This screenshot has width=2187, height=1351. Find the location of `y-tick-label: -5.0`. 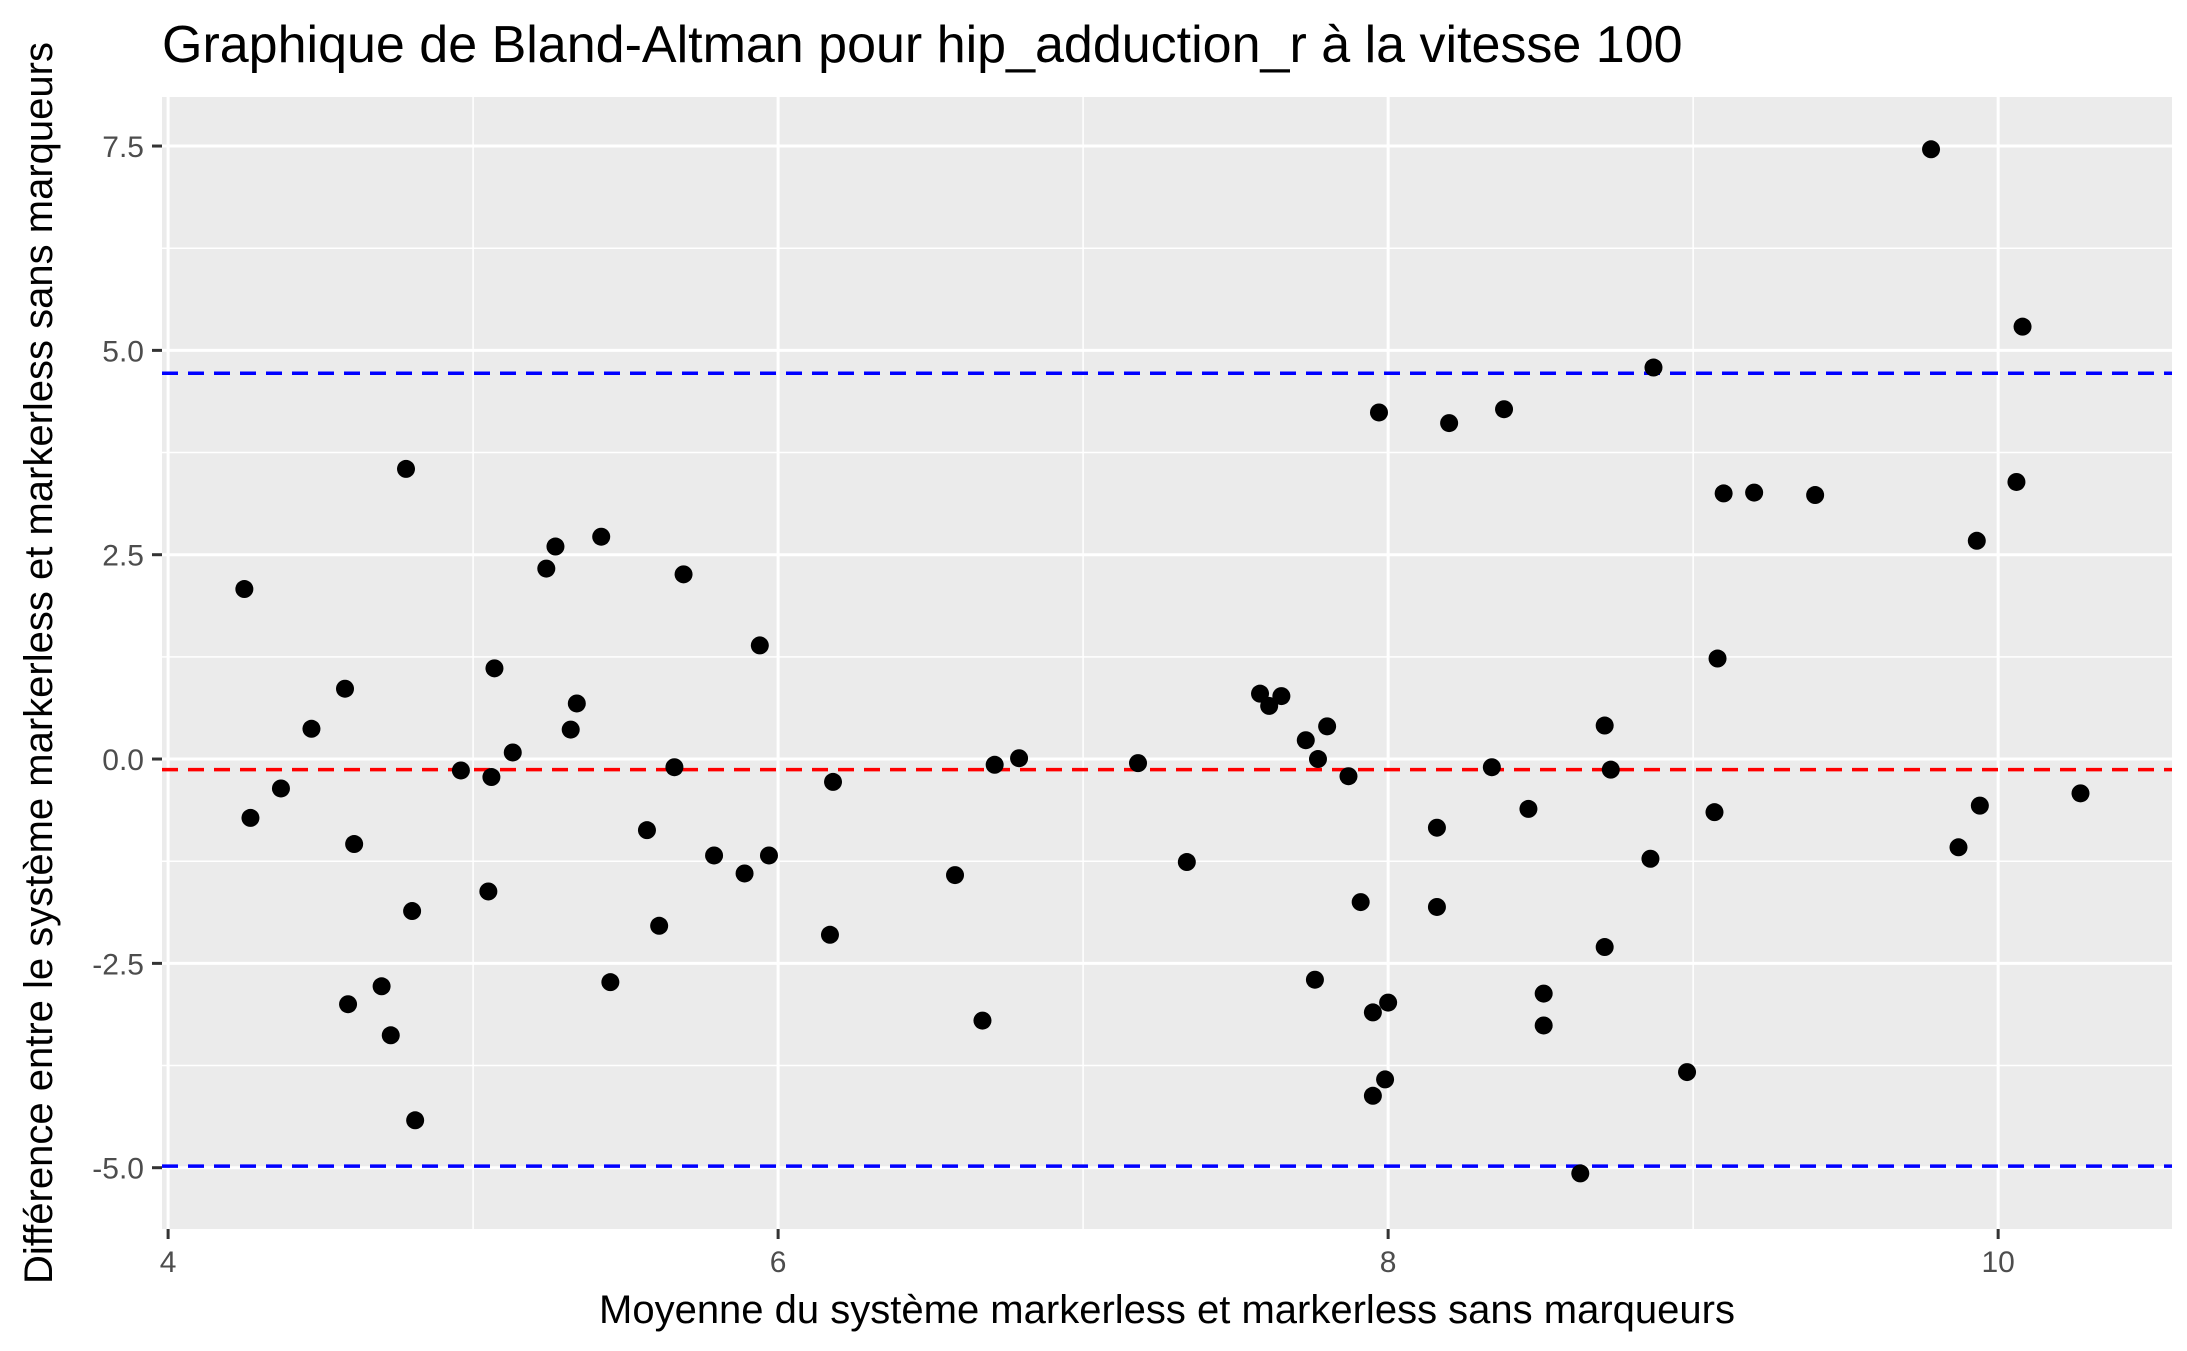

y-tick-label: -5.0 is located at coordinates (118, 1169).